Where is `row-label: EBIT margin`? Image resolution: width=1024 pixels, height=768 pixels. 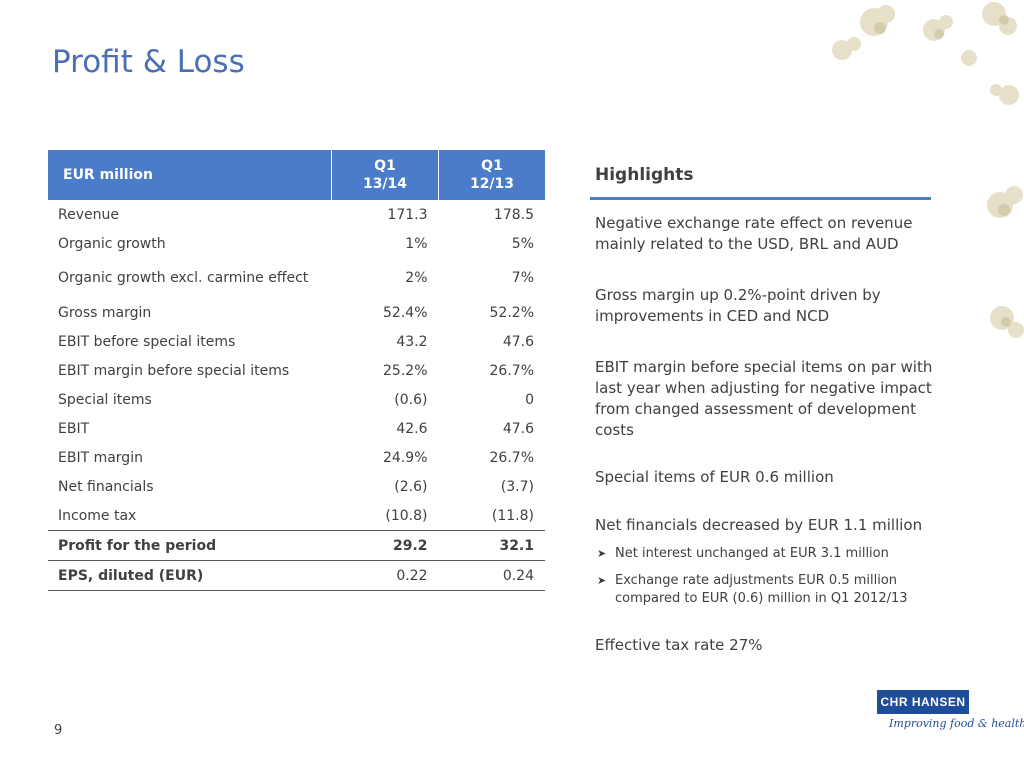 row-label: EBIT margin is located at coordinates (100, 457).